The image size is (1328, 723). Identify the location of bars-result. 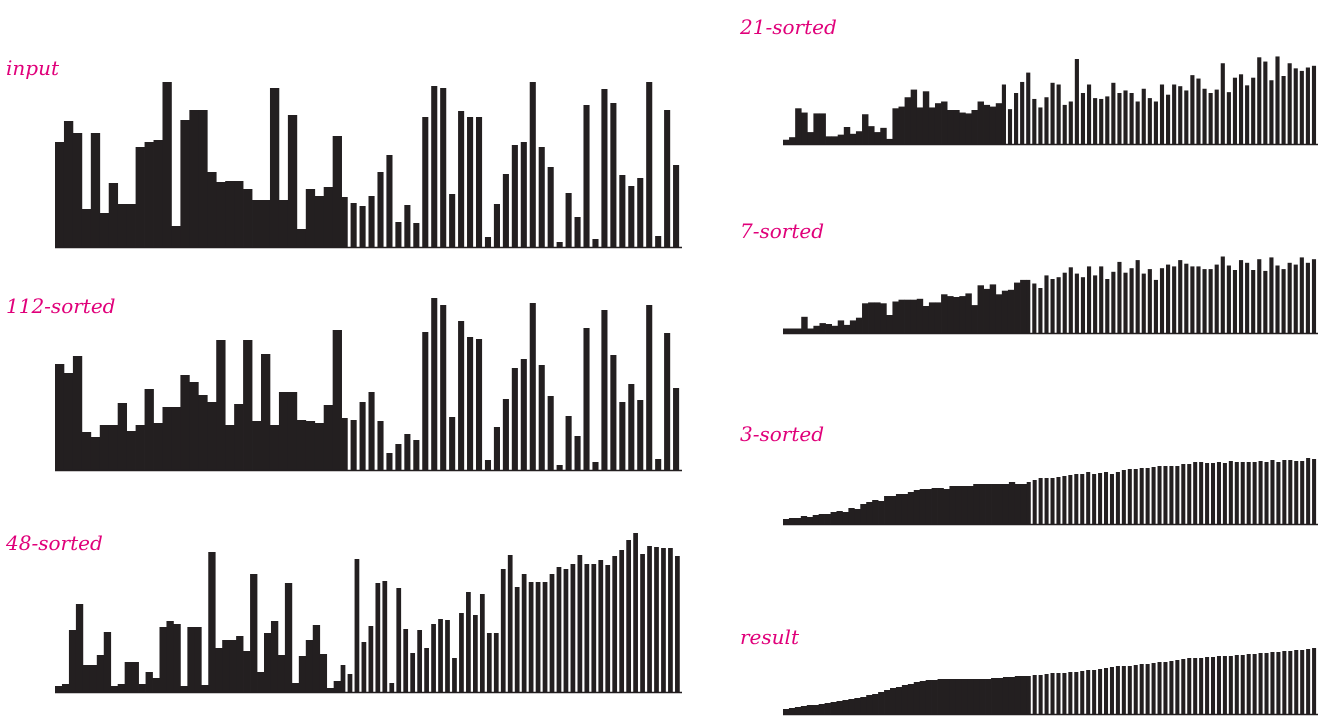
(1050, 682).